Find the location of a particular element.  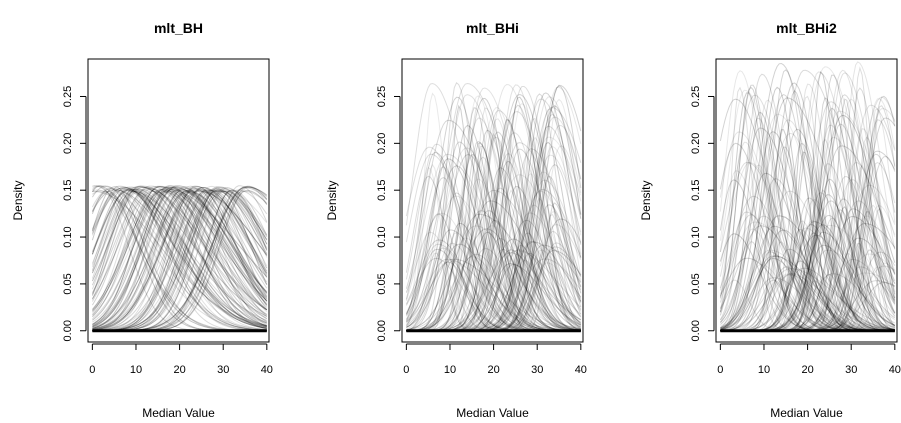

y-tick-label: 0.25 is located at coordinates (68, 96).